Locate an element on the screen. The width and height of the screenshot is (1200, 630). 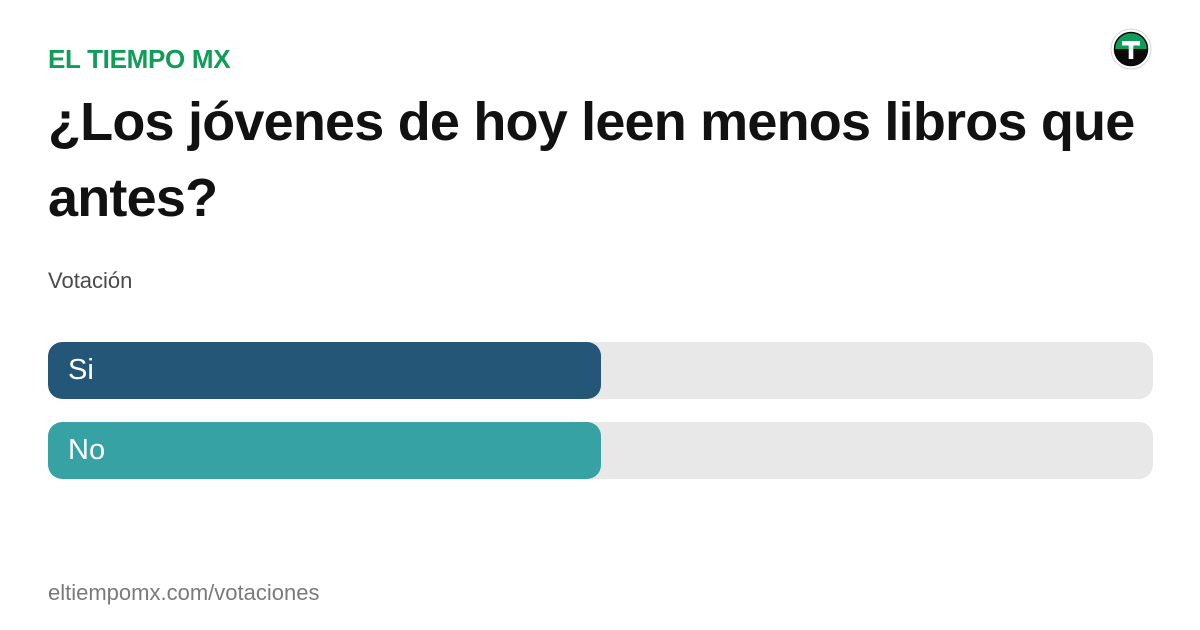
poll-option-no-bar is located at coordinates (324, 450).